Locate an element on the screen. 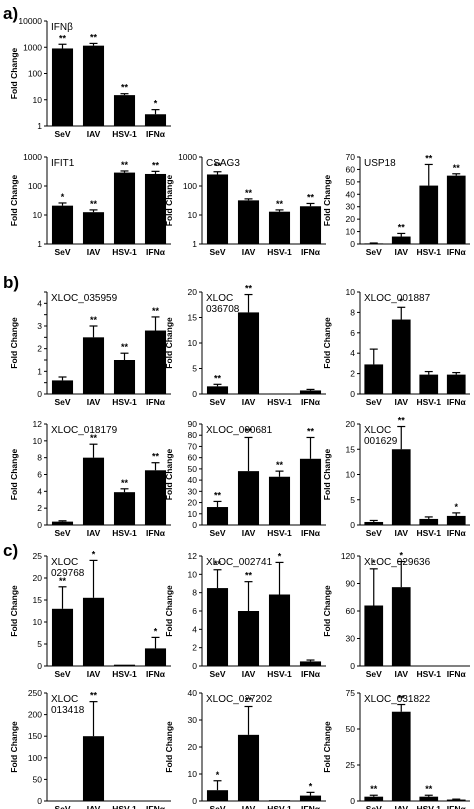 Image resolution: width=474 pixels, height=809 pixels. y-tick-label: 70 is located at coordinates (351, 157).